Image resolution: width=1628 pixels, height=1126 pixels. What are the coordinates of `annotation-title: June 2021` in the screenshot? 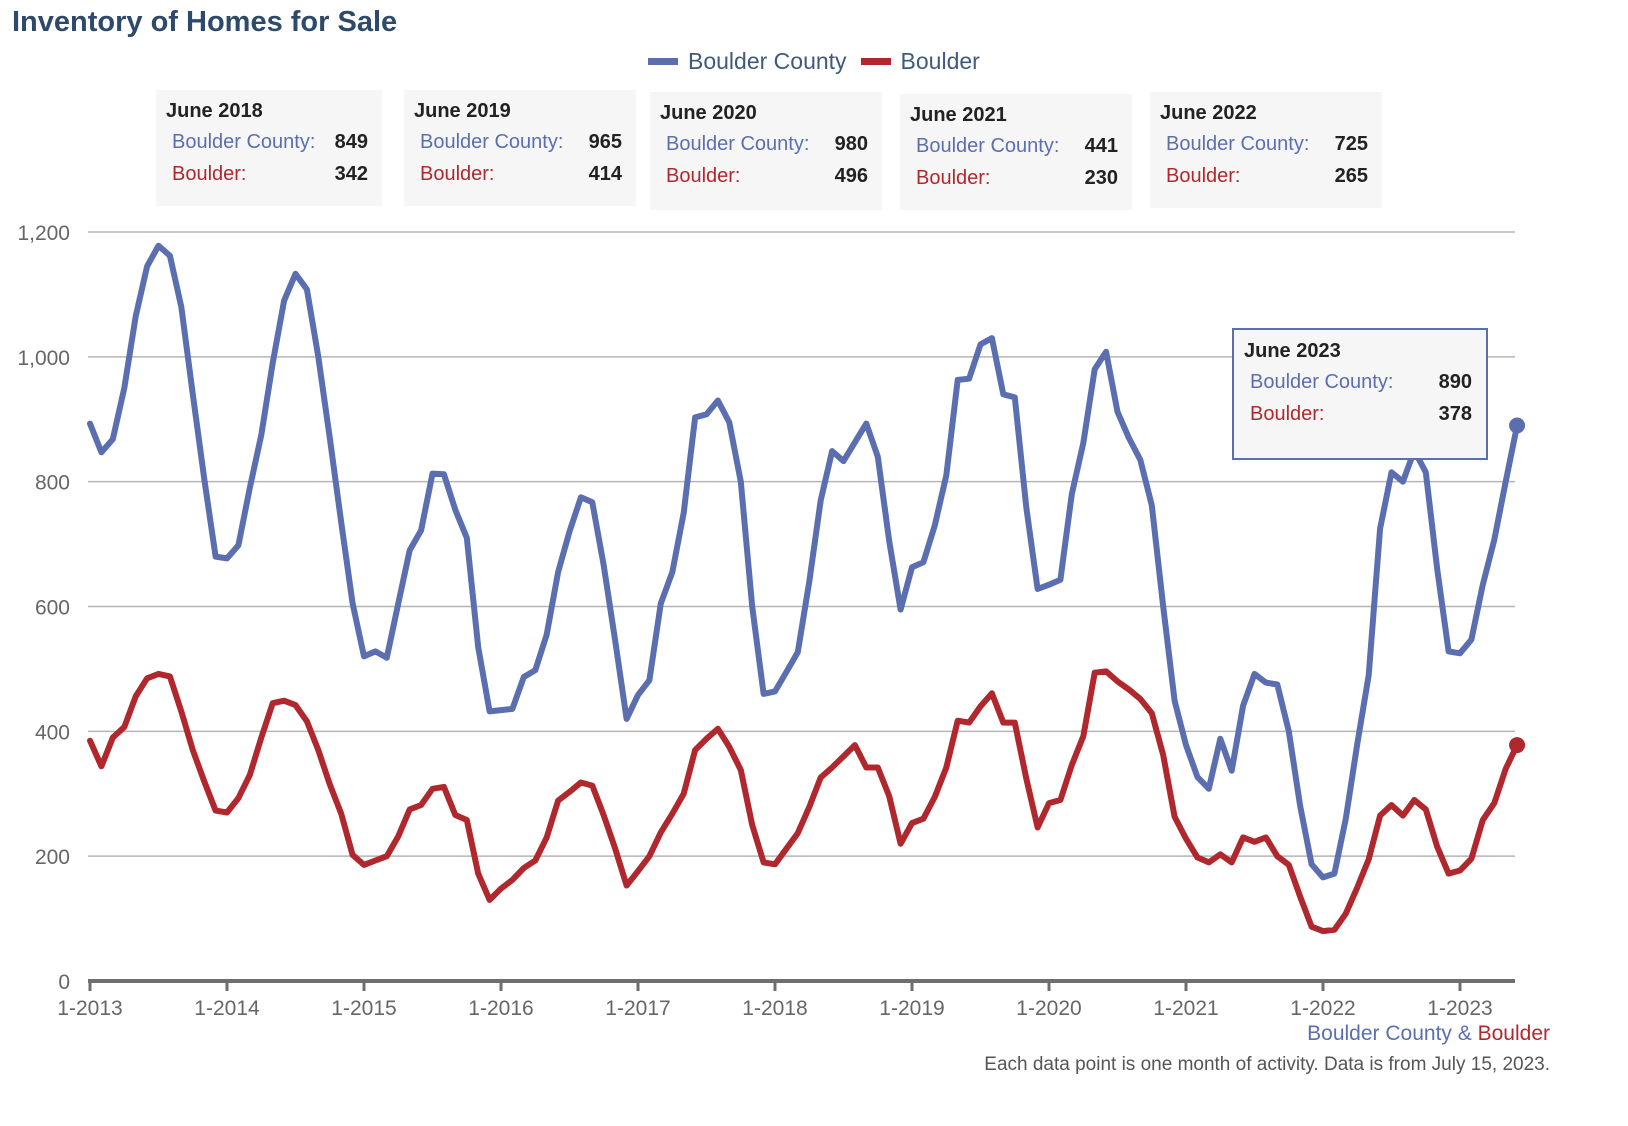 It's located at (958, 115).